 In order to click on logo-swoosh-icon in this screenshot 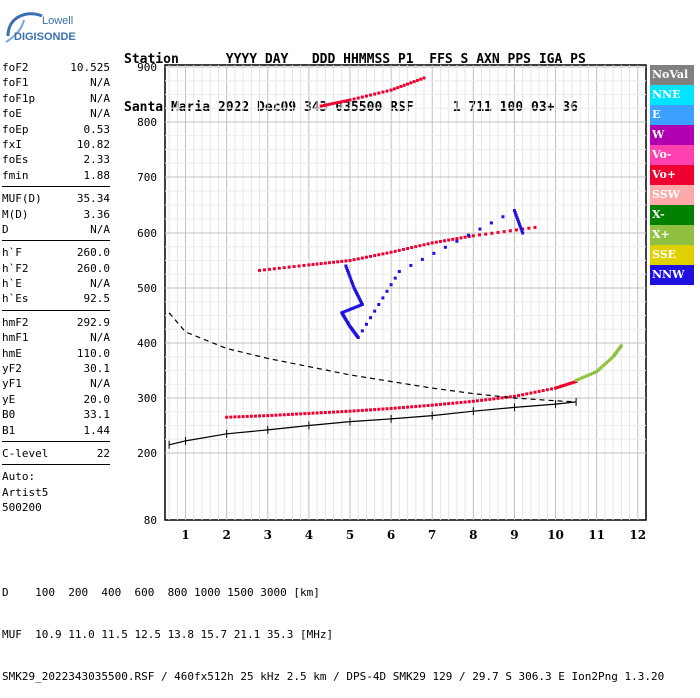, I will do `click(24, 27)`.